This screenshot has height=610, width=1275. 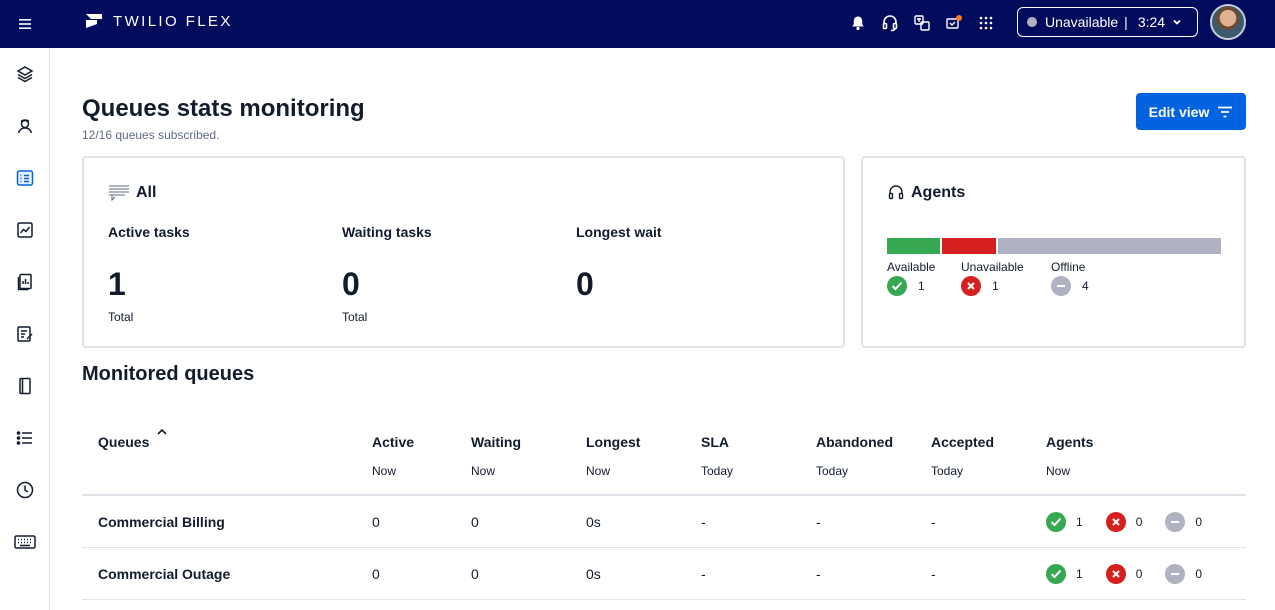 What do you see at coordinates (355, 317) in the screenshot?
I see `stat-unit: Total` at bounding box center [355, 317].